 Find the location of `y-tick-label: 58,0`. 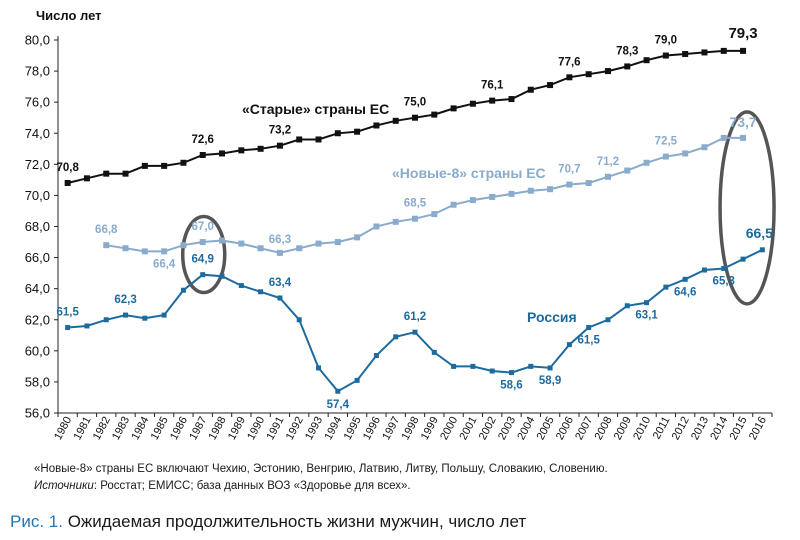

y-tick-label: 58,0 is located at coordinates (37, 381).